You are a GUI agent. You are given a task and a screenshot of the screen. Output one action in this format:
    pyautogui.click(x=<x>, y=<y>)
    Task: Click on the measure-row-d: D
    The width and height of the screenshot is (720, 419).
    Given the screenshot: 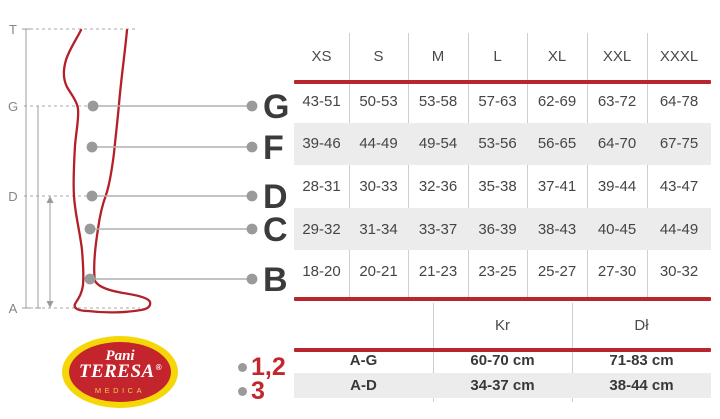 What is the action you would take?
    pyautogui.click(x=187, y=197)
    